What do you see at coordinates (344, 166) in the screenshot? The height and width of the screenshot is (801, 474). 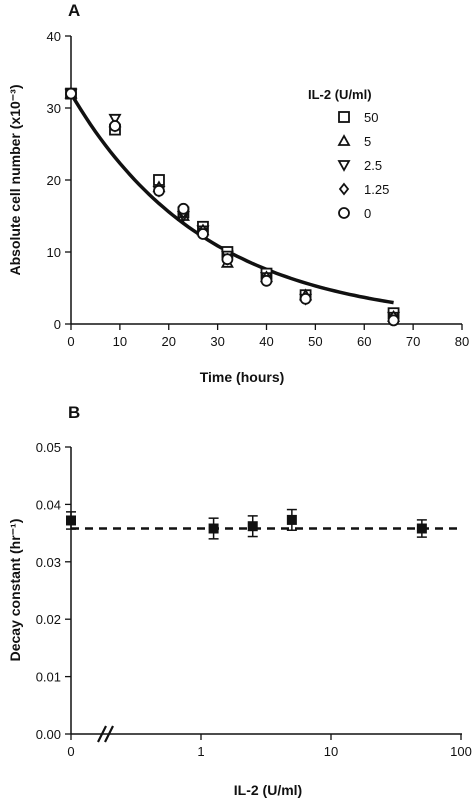 I see `legend-marker-triangle-down` at bounding box center [344, 166].